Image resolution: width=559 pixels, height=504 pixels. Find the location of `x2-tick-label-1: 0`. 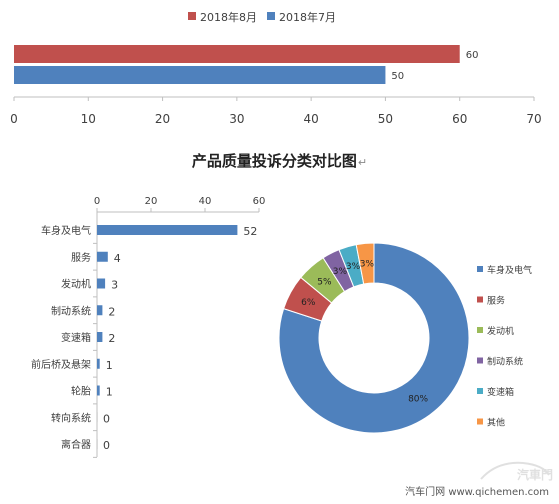

x2-tick-label-1: 0 is located at coordinates (97, 201).